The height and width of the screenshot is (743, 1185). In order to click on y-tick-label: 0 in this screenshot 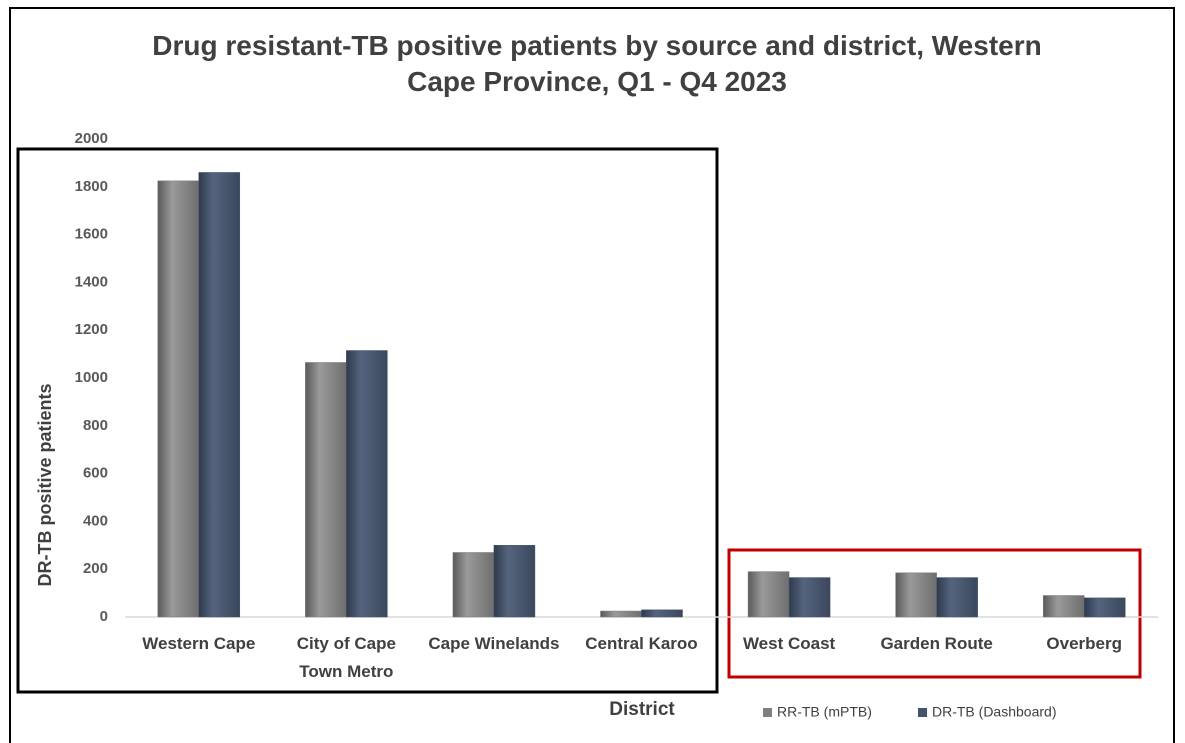, I will do `click(104, 616)`.